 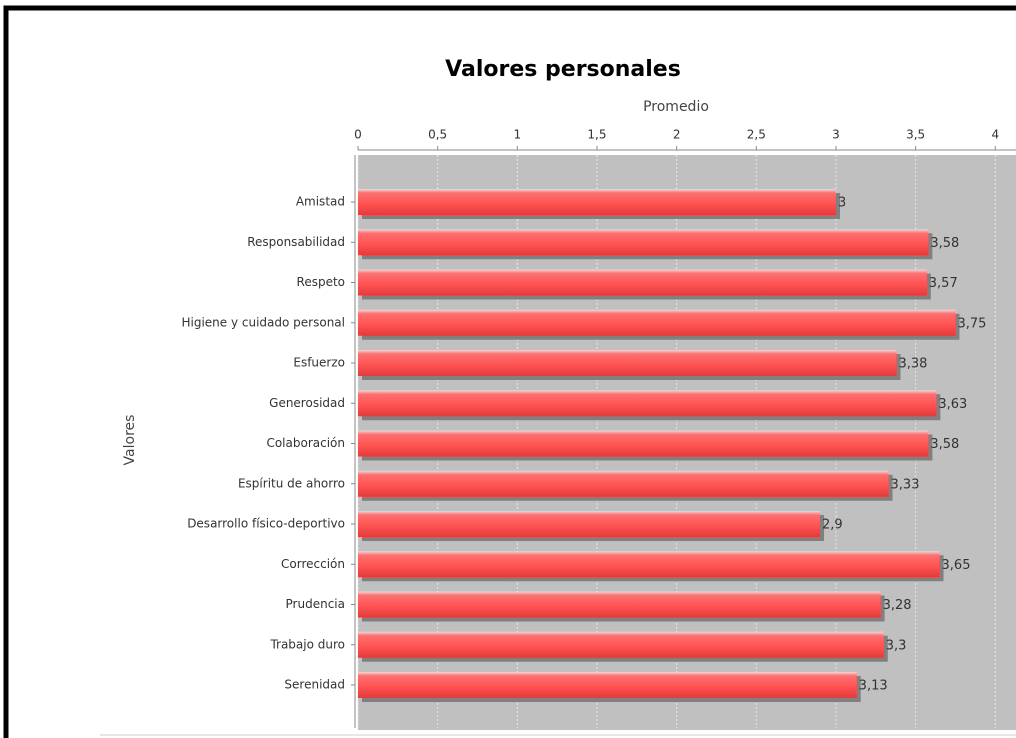 What do you see at coordinates (897, 605) in the screenshot?
I see `data-label: 3,28` at bounding box center [897, 605].